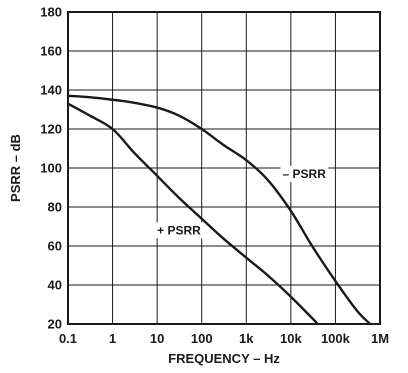 The image size is (408, 373). What do you see at coordinates (55, 246) in the screenshot?
I see `y-tick-label: 60` at bounding box center [55, 246].